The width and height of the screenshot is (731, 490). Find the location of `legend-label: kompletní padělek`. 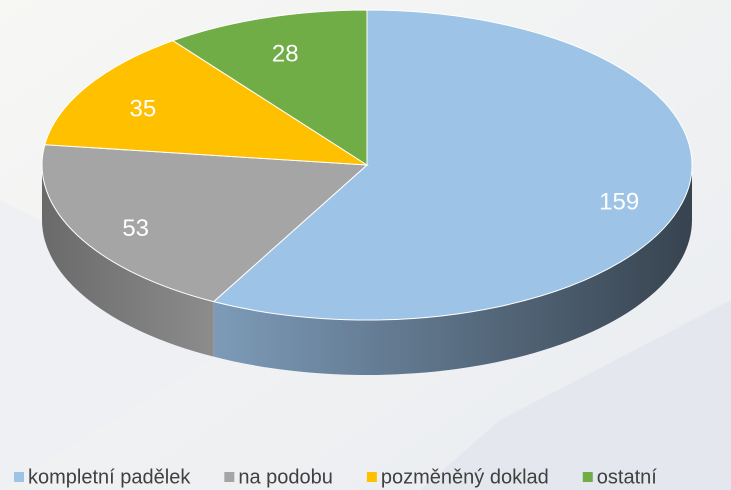

legend-label: kompletní padělek is located at coordinates (109, 477).